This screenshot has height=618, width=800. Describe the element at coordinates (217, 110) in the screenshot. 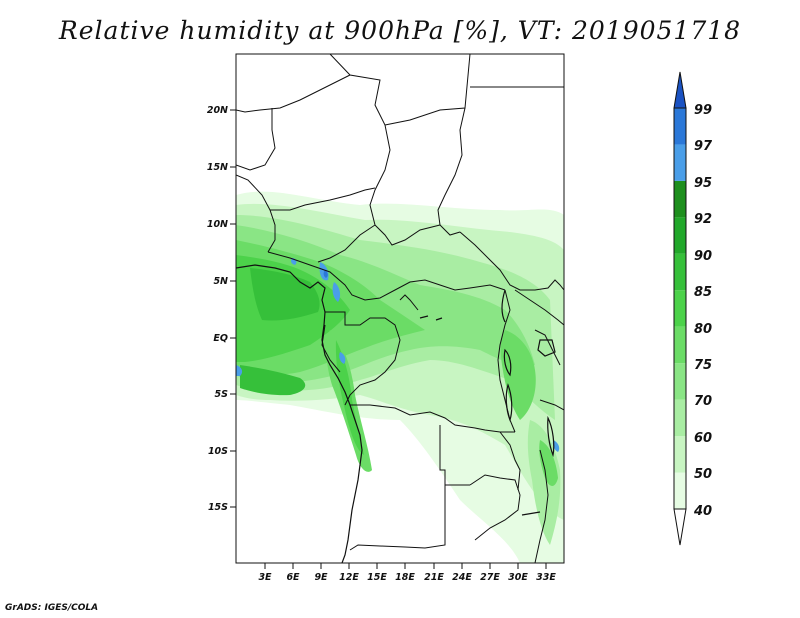

I see `lat-label: 20N` at that location.